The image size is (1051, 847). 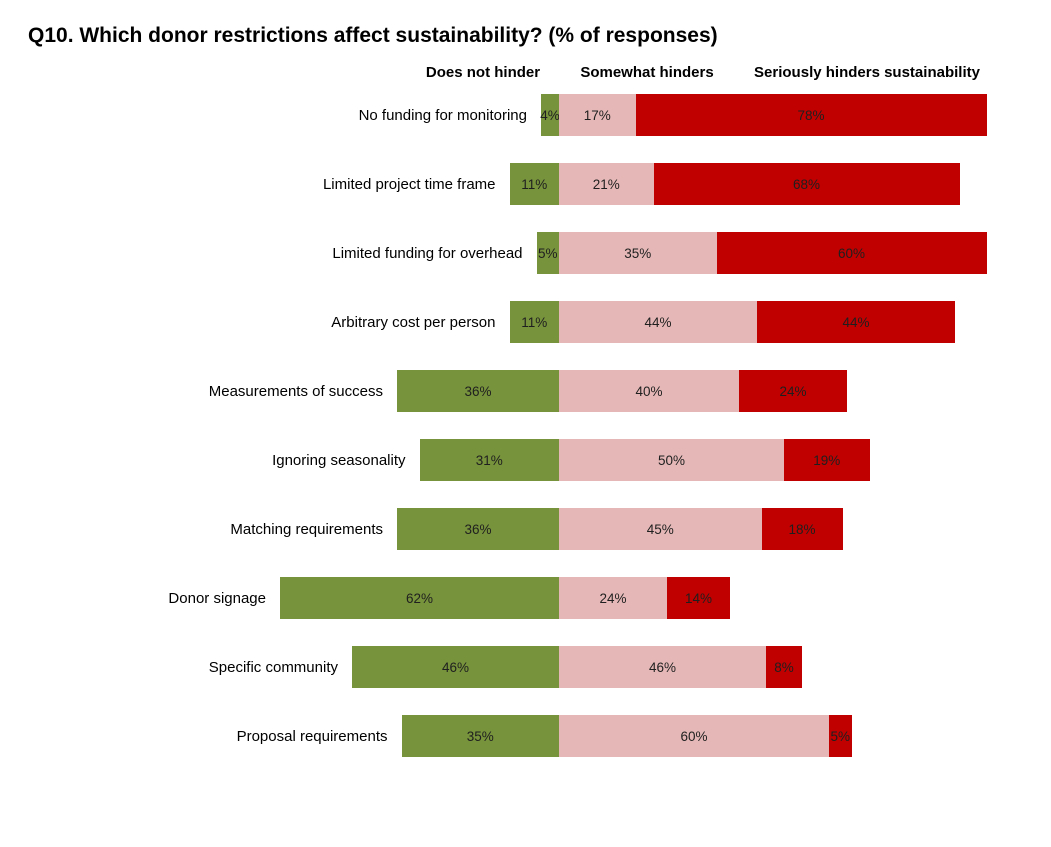 I want to click on chart-row-specific-community: Specific community 46% 46% 8%, so click(x=525, y=667).